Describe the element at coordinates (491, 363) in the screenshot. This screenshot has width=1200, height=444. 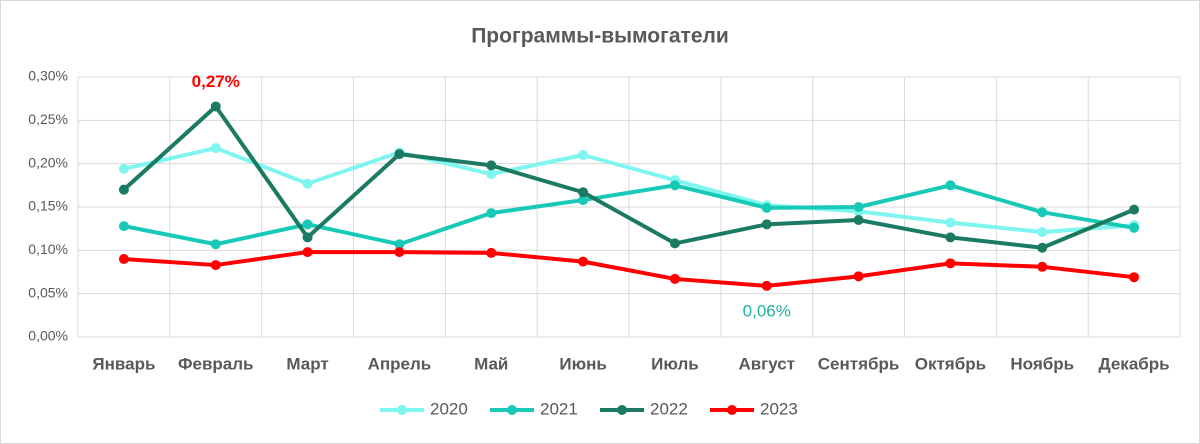
I see `x-tick-label: Май` at that location.